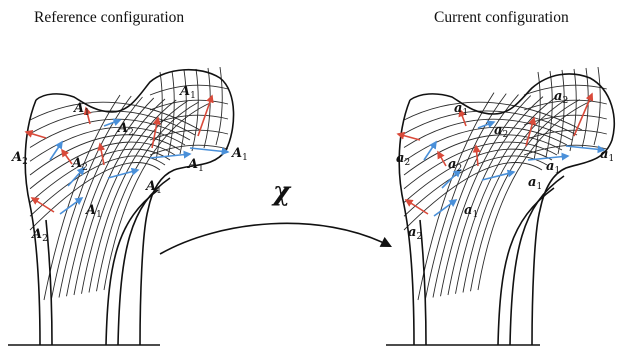 This screenshot has width=623, height=350. I want to click on current-vectors, so click(501, 154).